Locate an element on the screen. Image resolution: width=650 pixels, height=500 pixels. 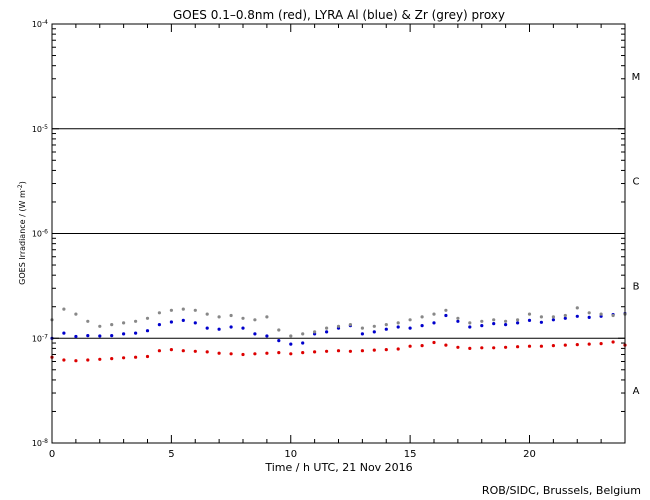
y-axis-label: GOES Irradiance / (W m-2) is located at coordinates (22, 233).